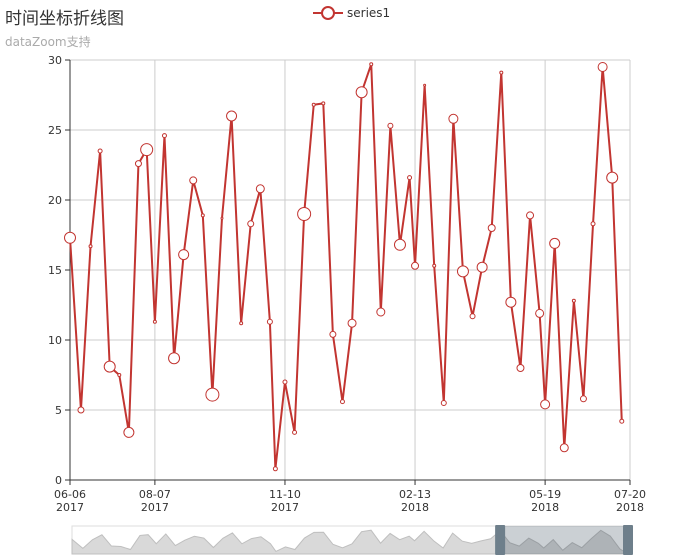 The image size is (700, 560). What do you see at coordinates (630, 494) in the screenshot?
I see `x-tick-label: 07-20` at bounding box center [630, 494].